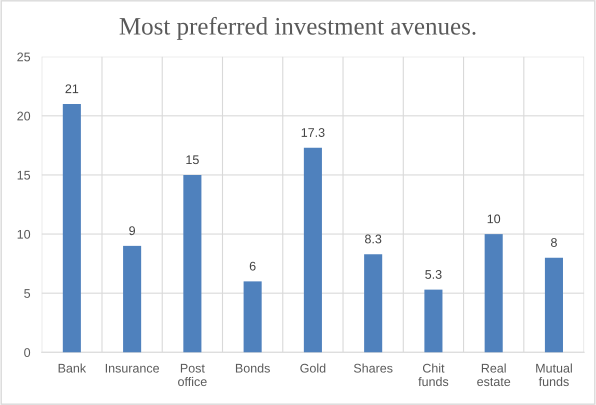 Image resolution: width=596 pixels, height=405 pixels. What do you see at coordinates (72, 89) in the screenshot?
I see `data-label: 21` at bounding box center [72, 89].